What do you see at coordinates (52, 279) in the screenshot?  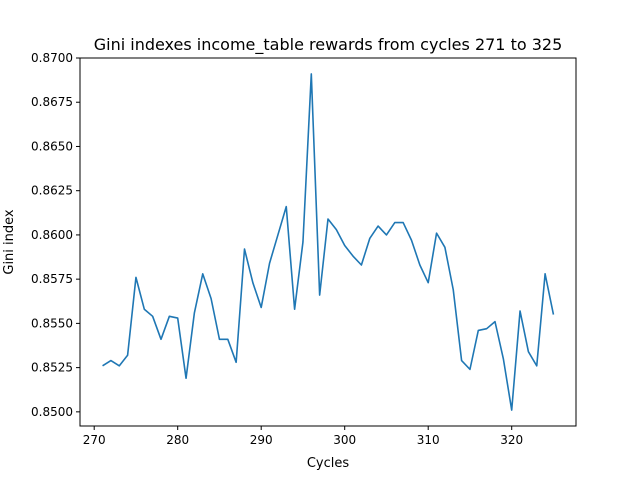 I see `y-tick-label: 0.8575` at bounding box center [52, 279].